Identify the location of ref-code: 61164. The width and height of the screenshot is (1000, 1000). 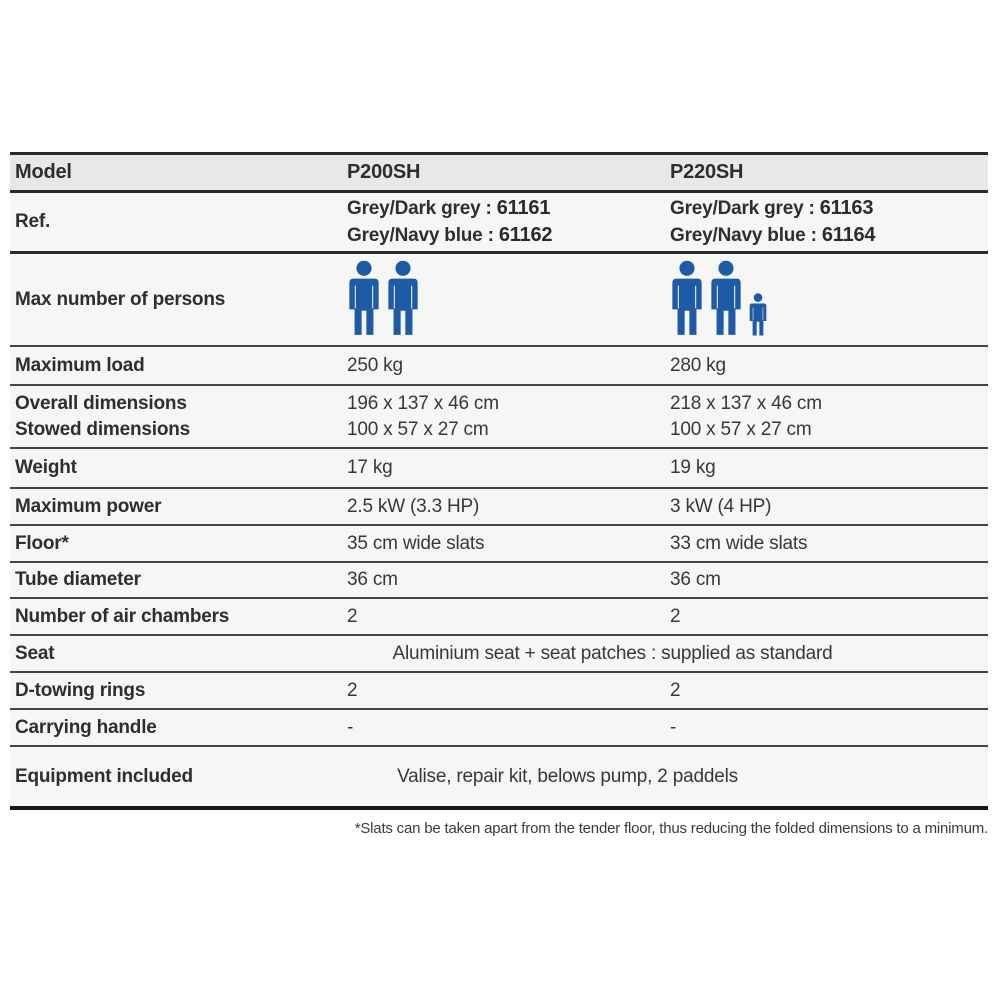
(848, 235).